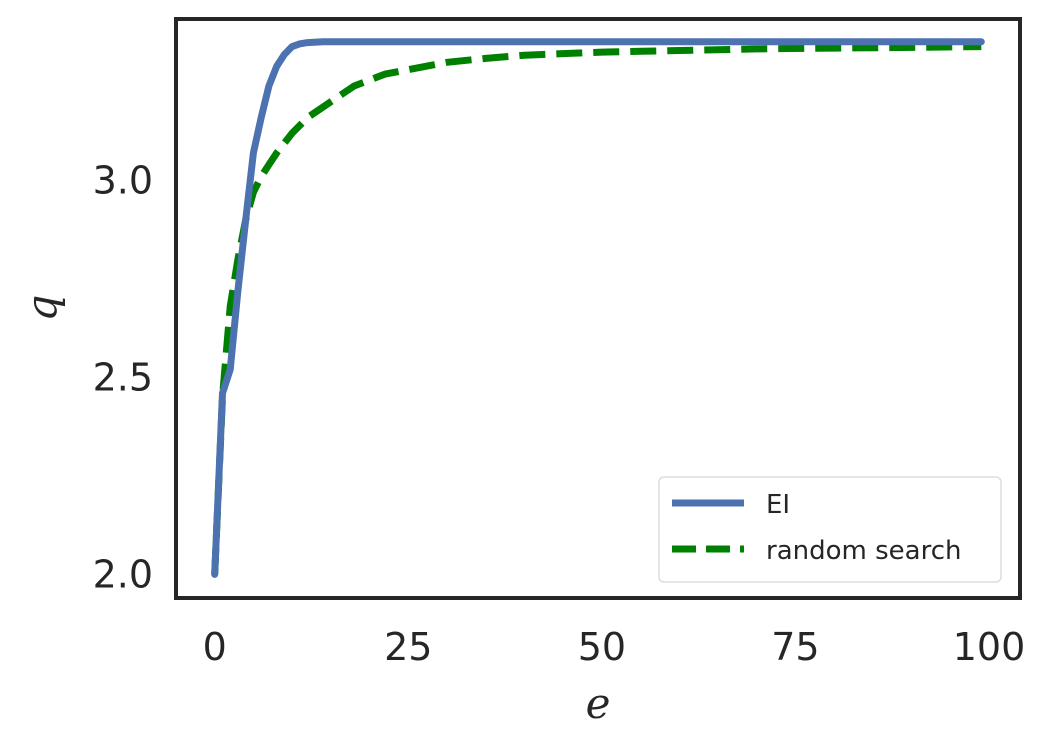 The image size is (1050, 750). Describe the element at coordinates (215, 647) in the screenshot. I see `x-tick-label: 0` at that location.